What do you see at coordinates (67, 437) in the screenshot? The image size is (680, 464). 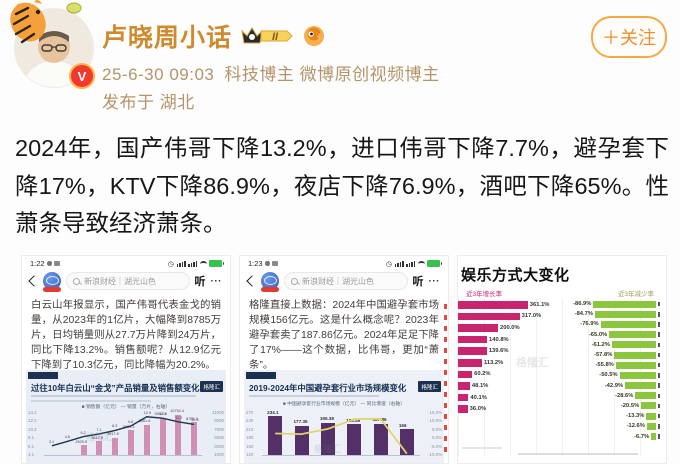 I see `line-label: 4.6` at bounding box center [67, 437].